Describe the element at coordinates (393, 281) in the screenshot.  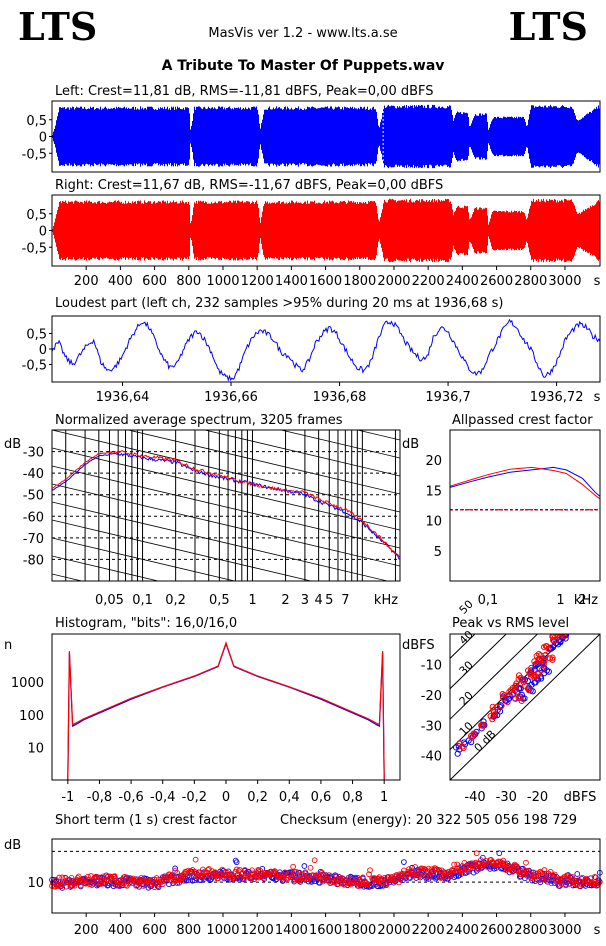
I see `right-xtick: 2000` at that location.